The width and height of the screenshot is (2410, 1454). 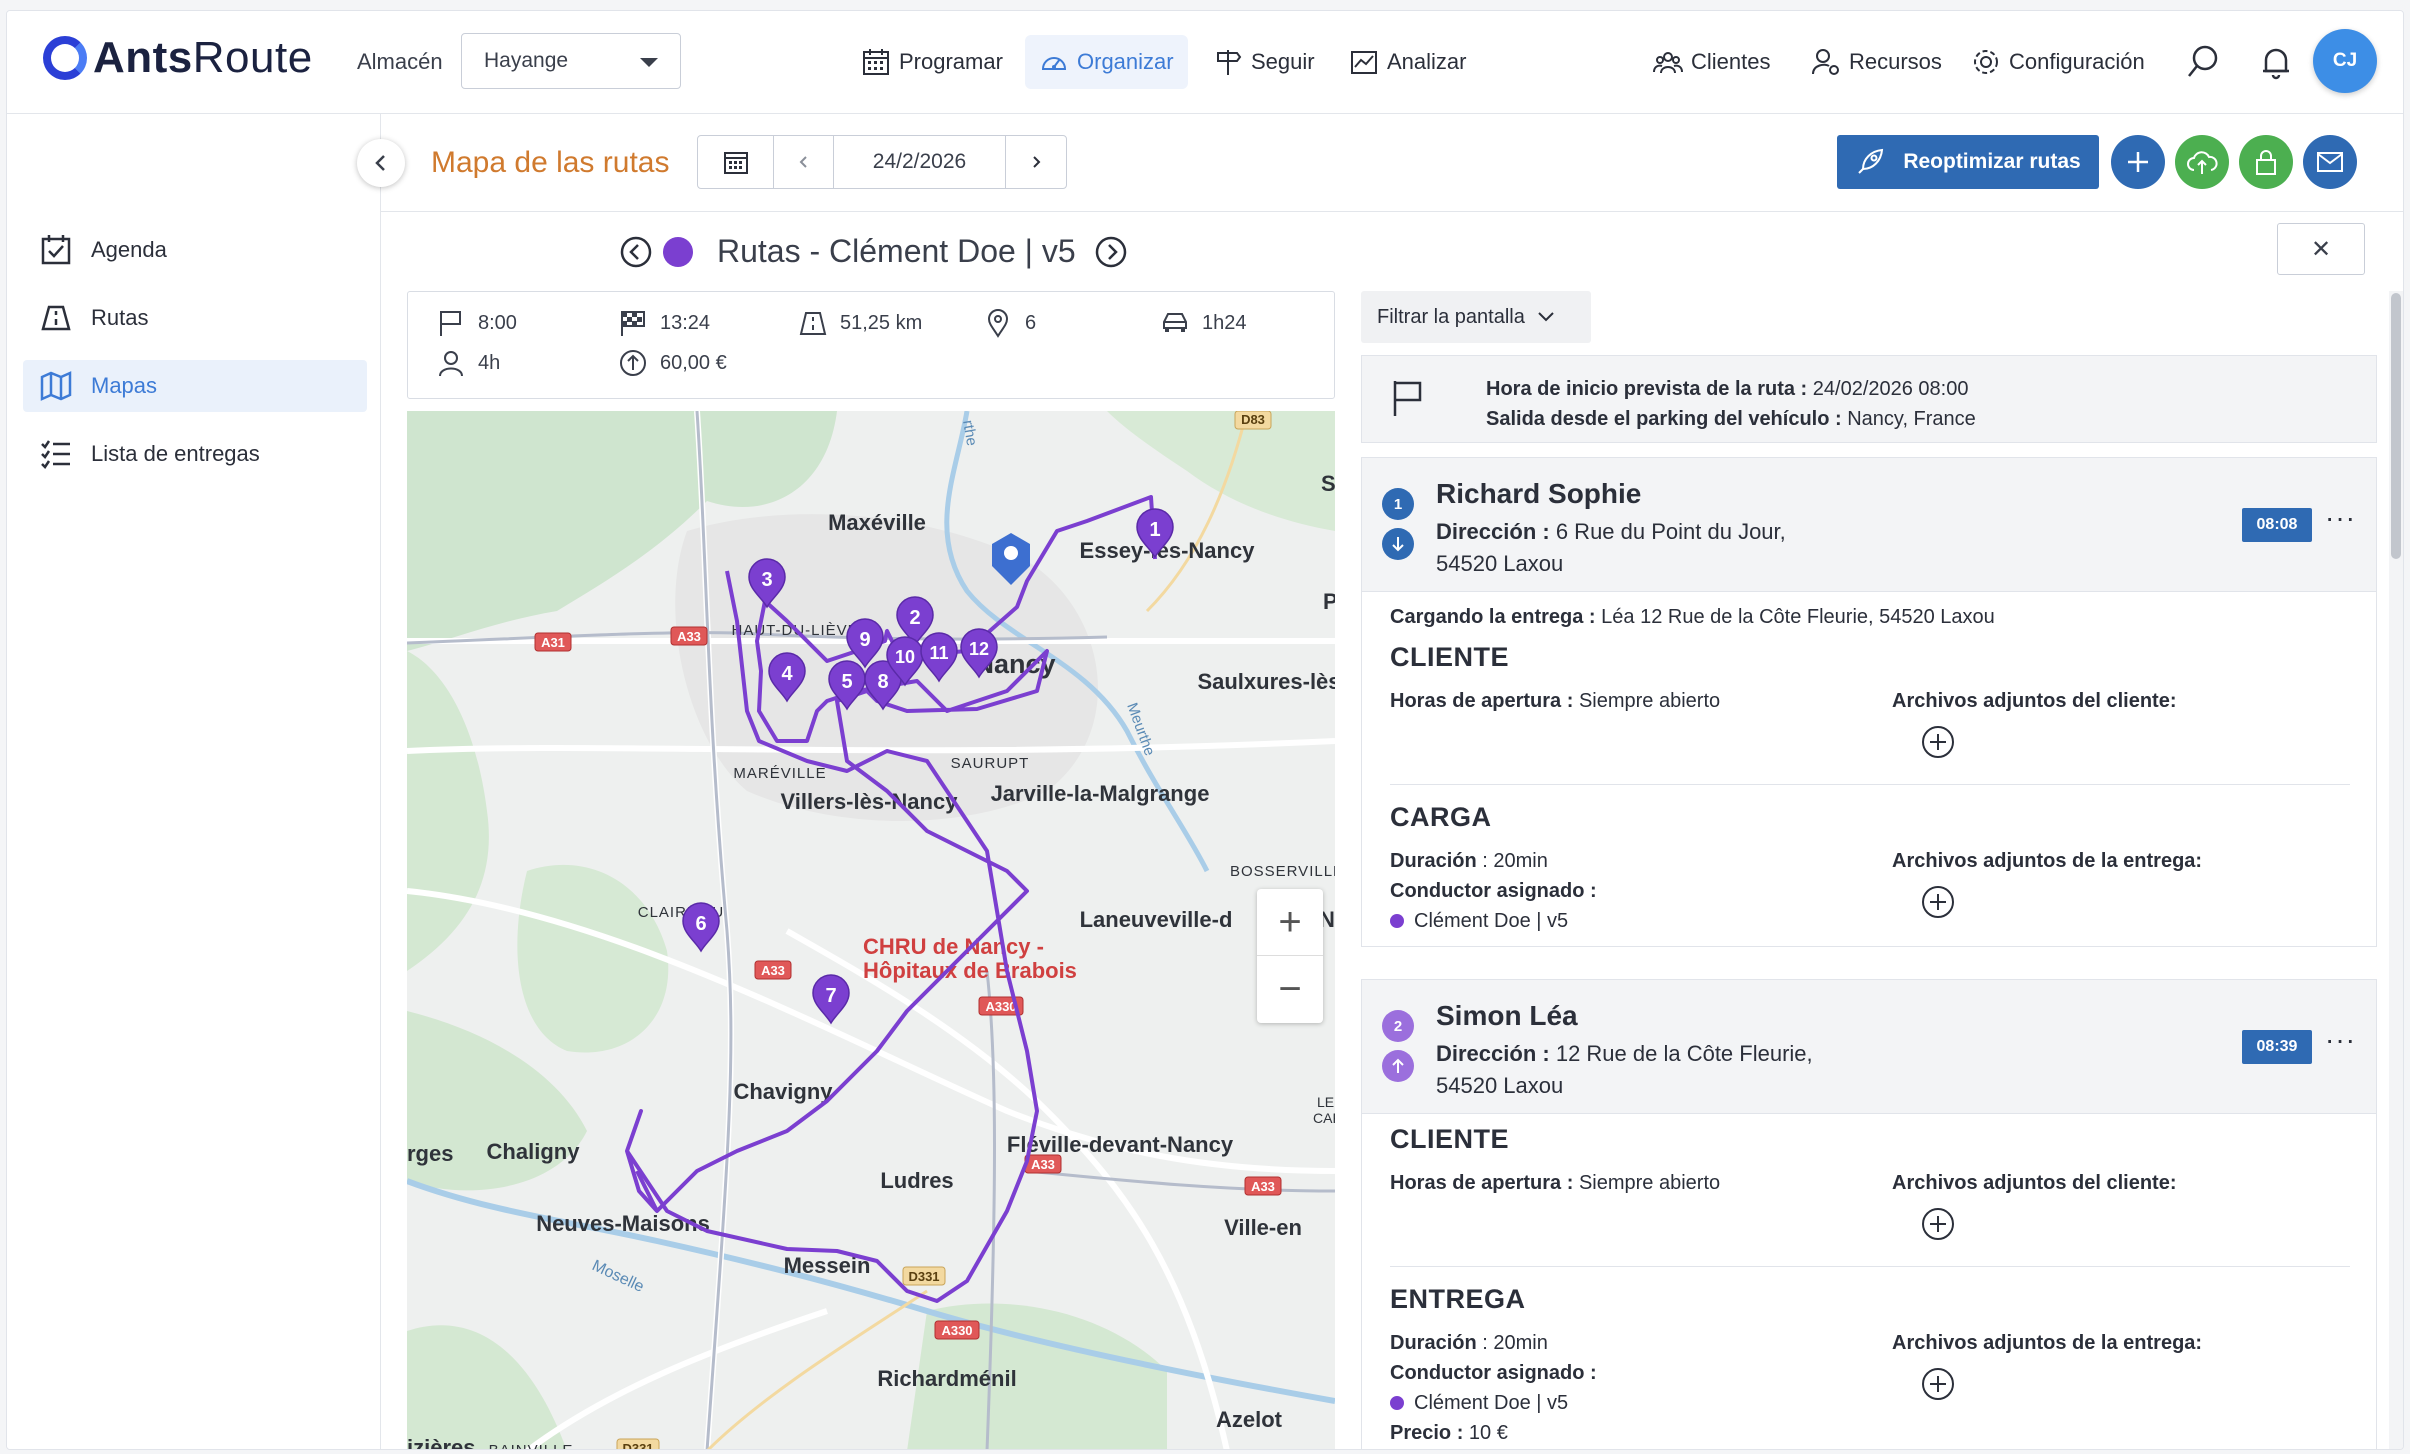 I want to click on stop-marker-12: 12, so click(x=979, y=653).